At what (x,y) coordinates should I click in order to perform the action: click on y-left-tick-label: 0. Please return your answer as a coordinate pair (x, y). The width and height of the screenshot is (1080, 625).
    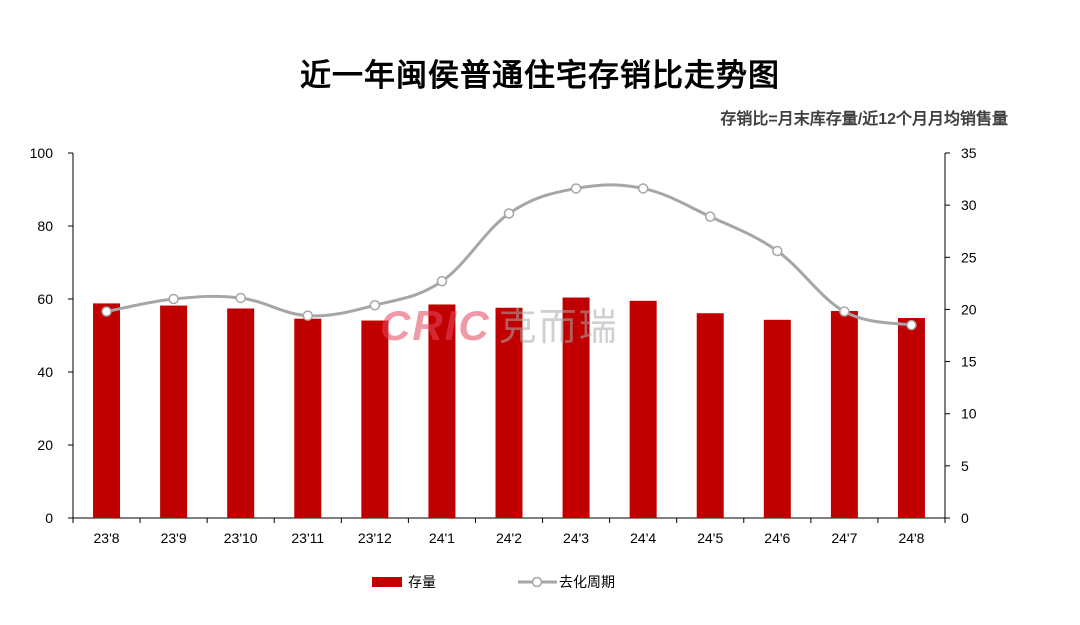
    Looking at the image, I should click on (49, 518).